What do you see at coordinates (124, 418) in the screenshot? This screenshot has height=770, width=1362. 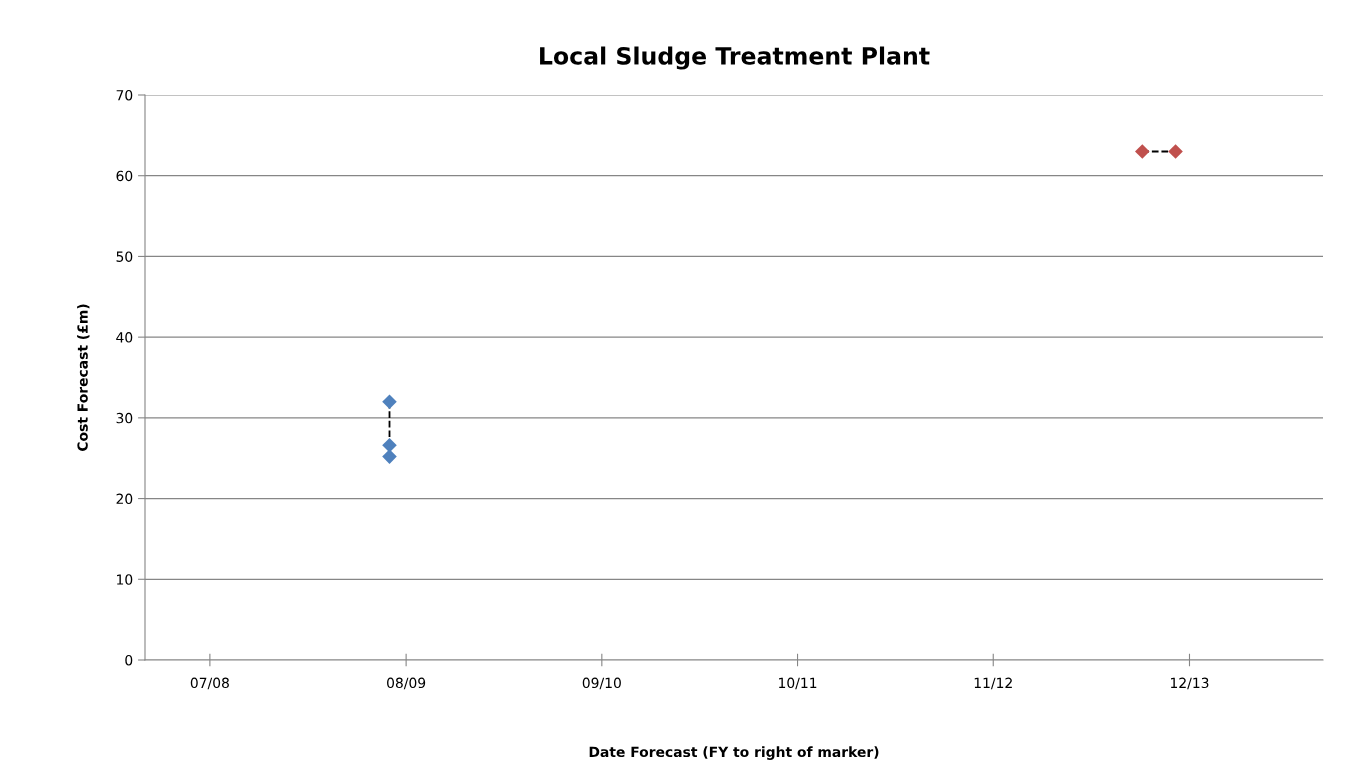 I see `y-tick-label: 30` at bounding box center [124, 418].